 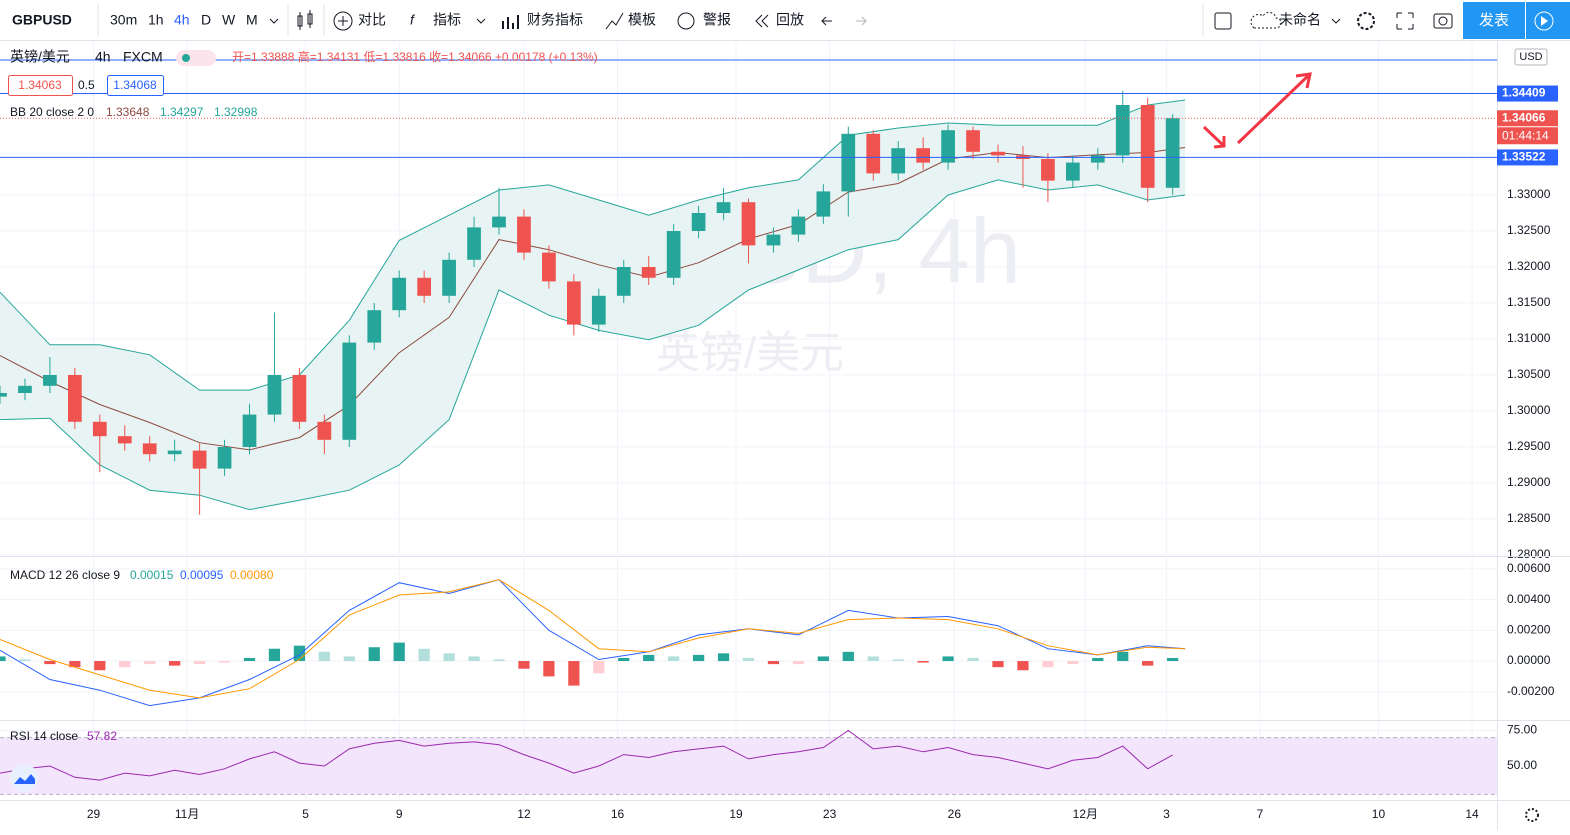 I want to click on interval: D, so click(x=206, y=20).